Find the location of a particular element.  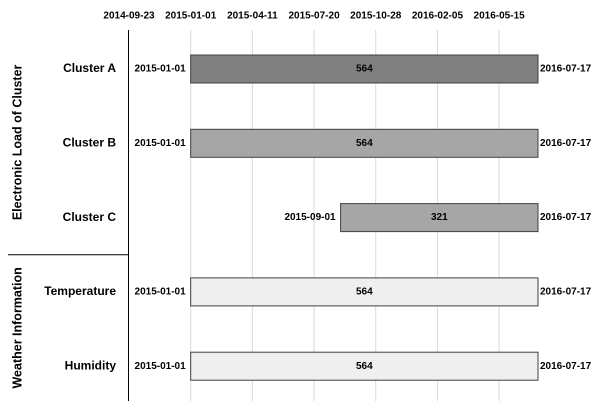

x-tick-label: 2014-09-23 is located at coordinates (129, 16).